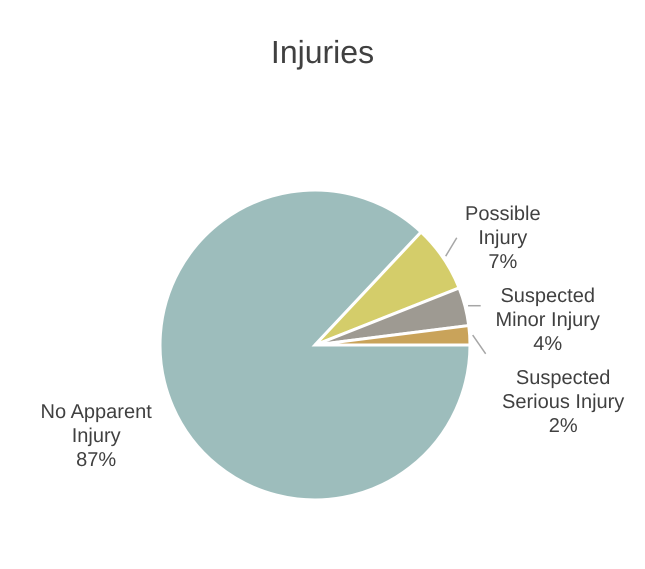 The width and height of the screenshot is (645, 569). Describe the element at coordinates (563, 389) in the screenshot. I see `slice-label: Suspected Serious Injury` at that location.